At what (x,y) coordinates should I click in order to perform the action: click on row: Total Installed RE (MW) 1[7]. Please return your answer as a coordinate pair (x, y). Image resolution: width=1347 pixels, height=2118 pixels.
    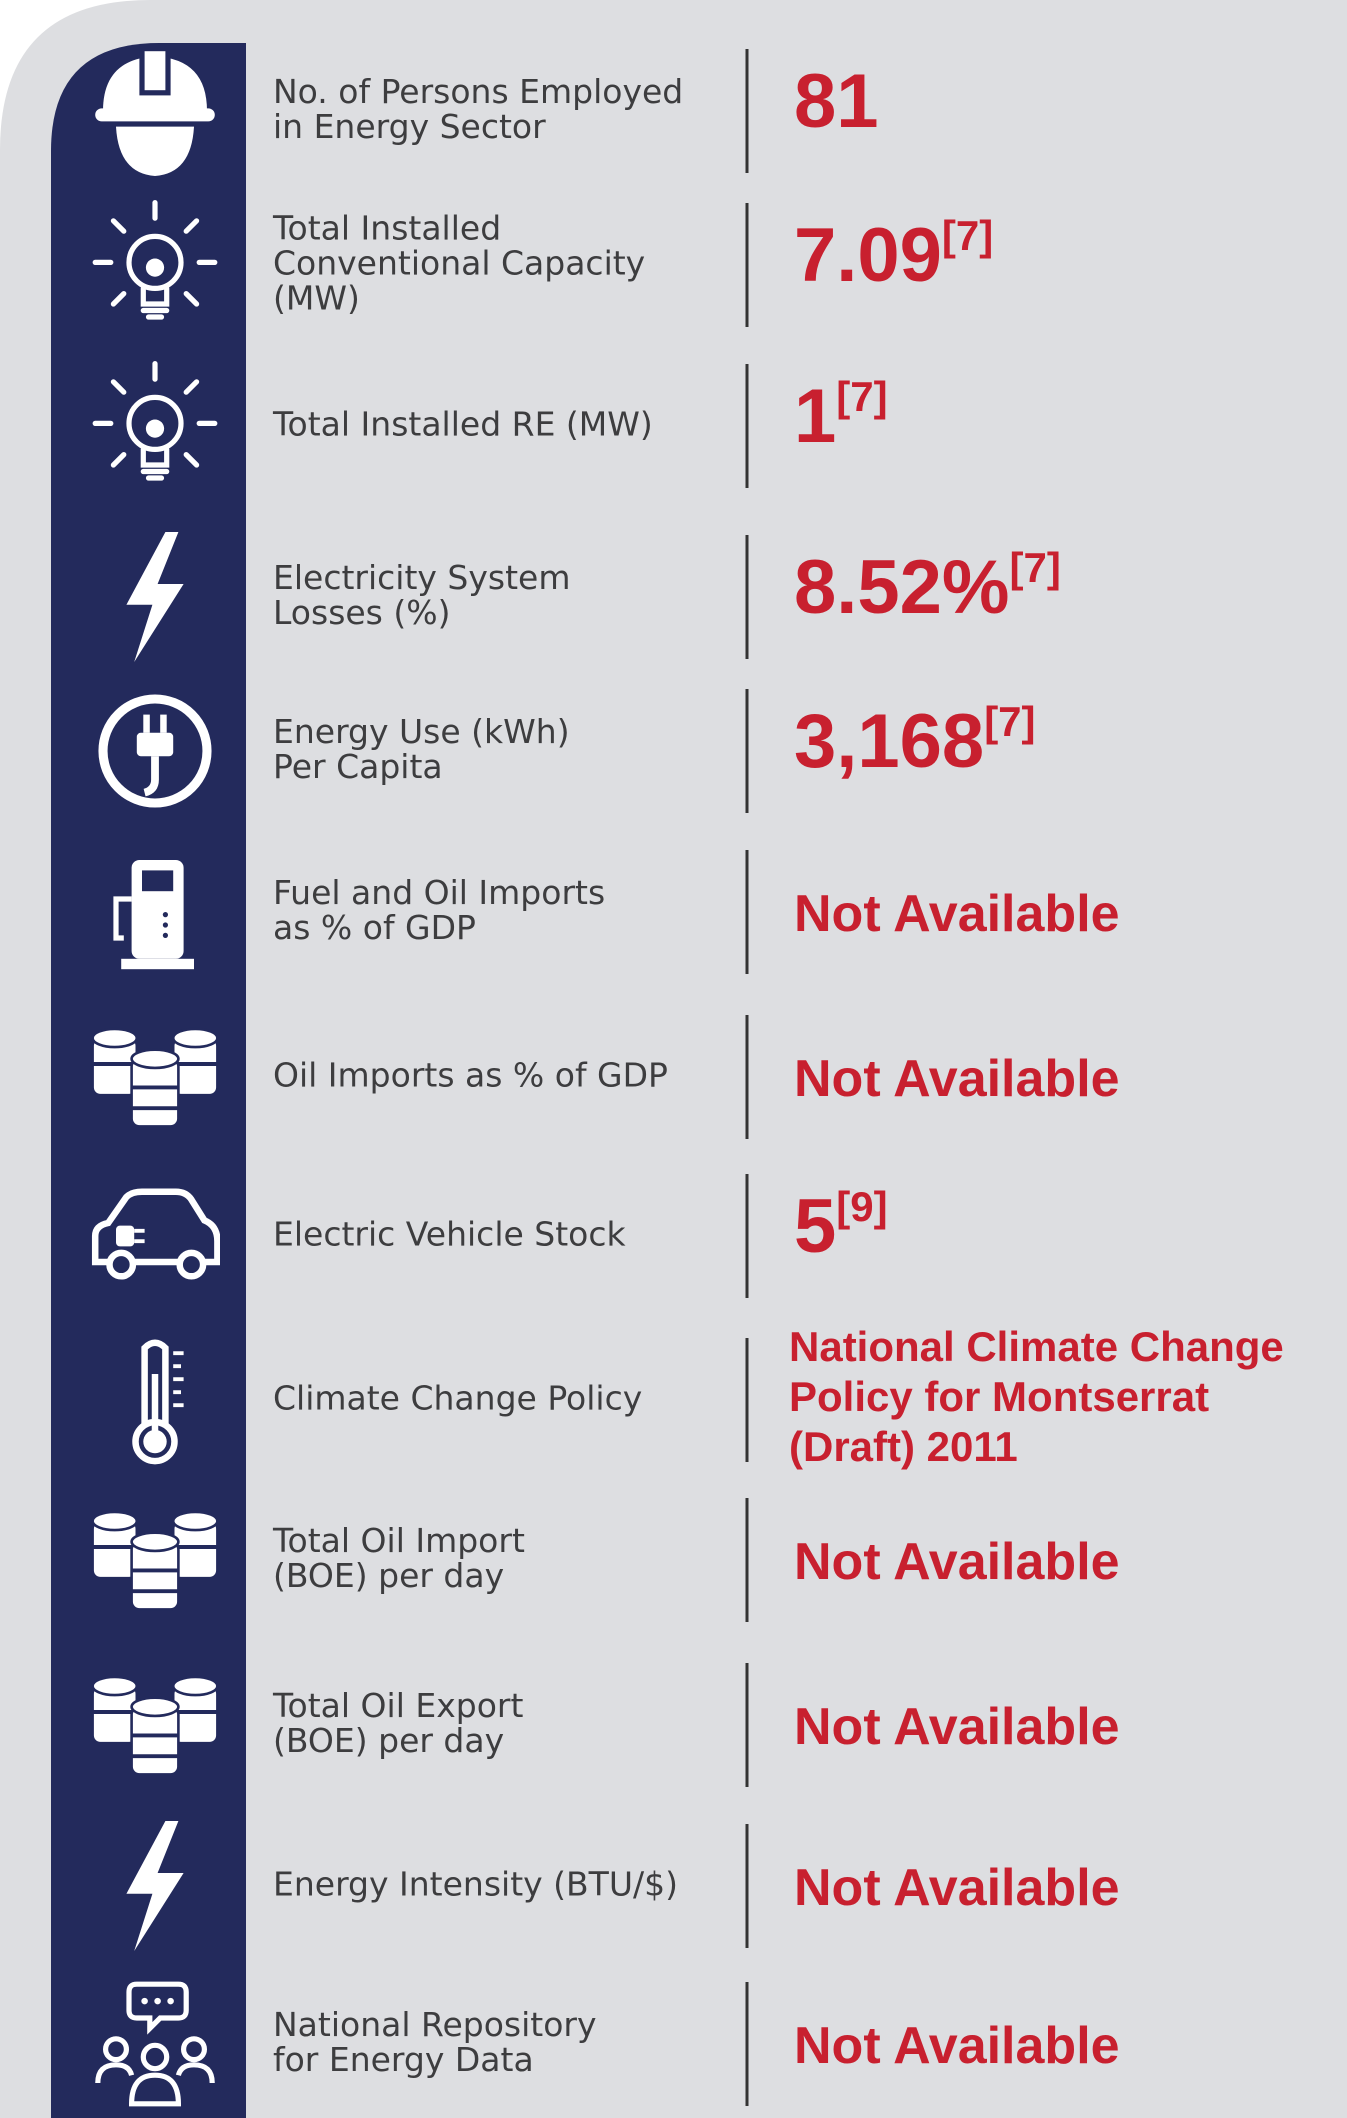
    Looking at the image, I should click on (491, 426).